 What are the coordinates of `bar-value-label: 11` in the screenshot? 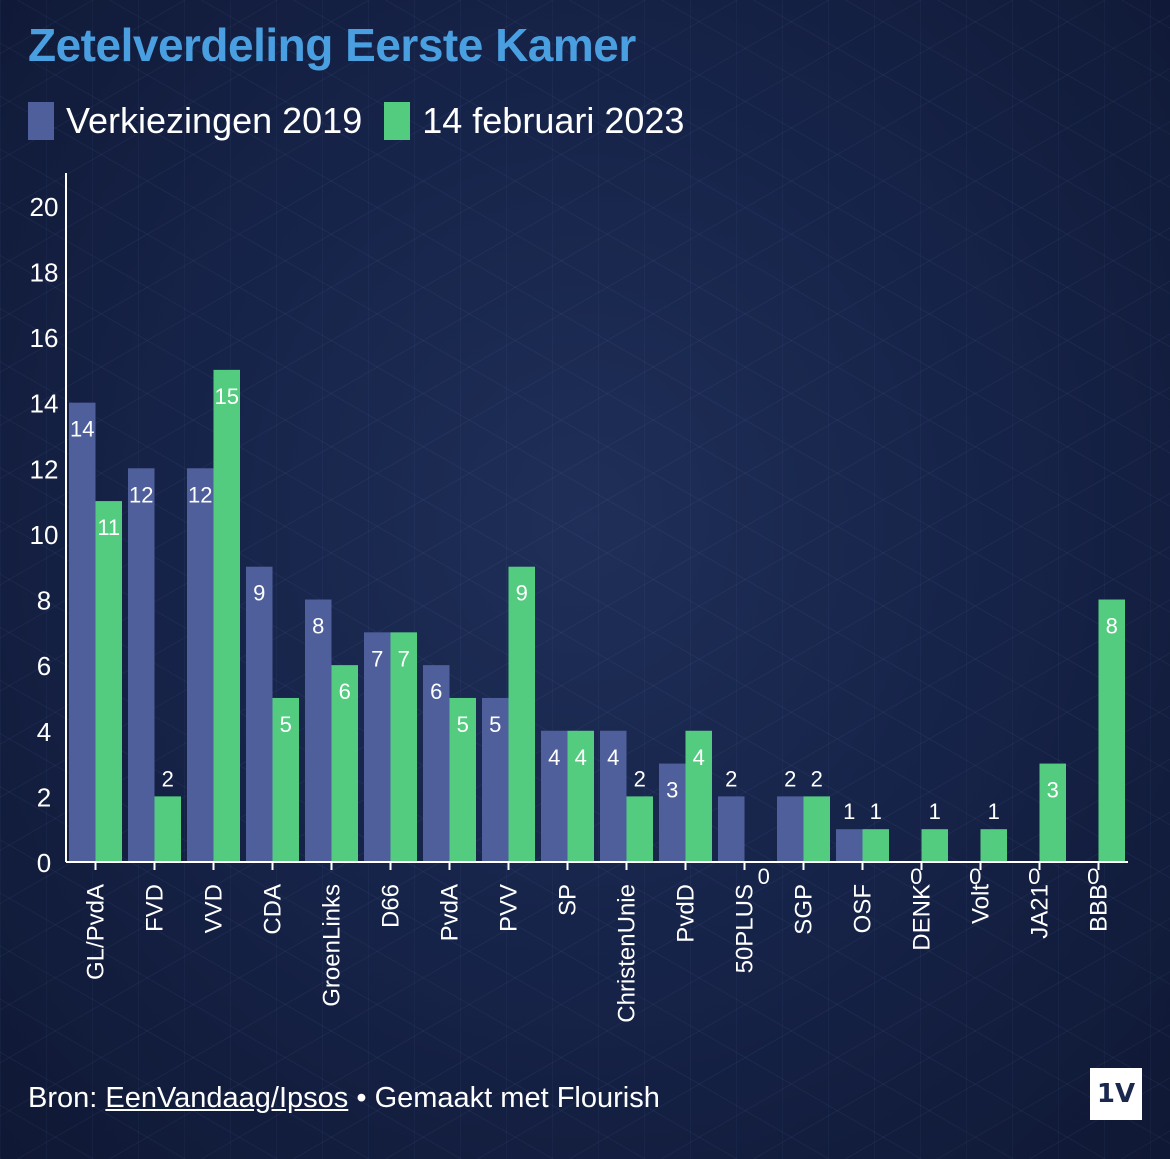 It's located at (108, 527).